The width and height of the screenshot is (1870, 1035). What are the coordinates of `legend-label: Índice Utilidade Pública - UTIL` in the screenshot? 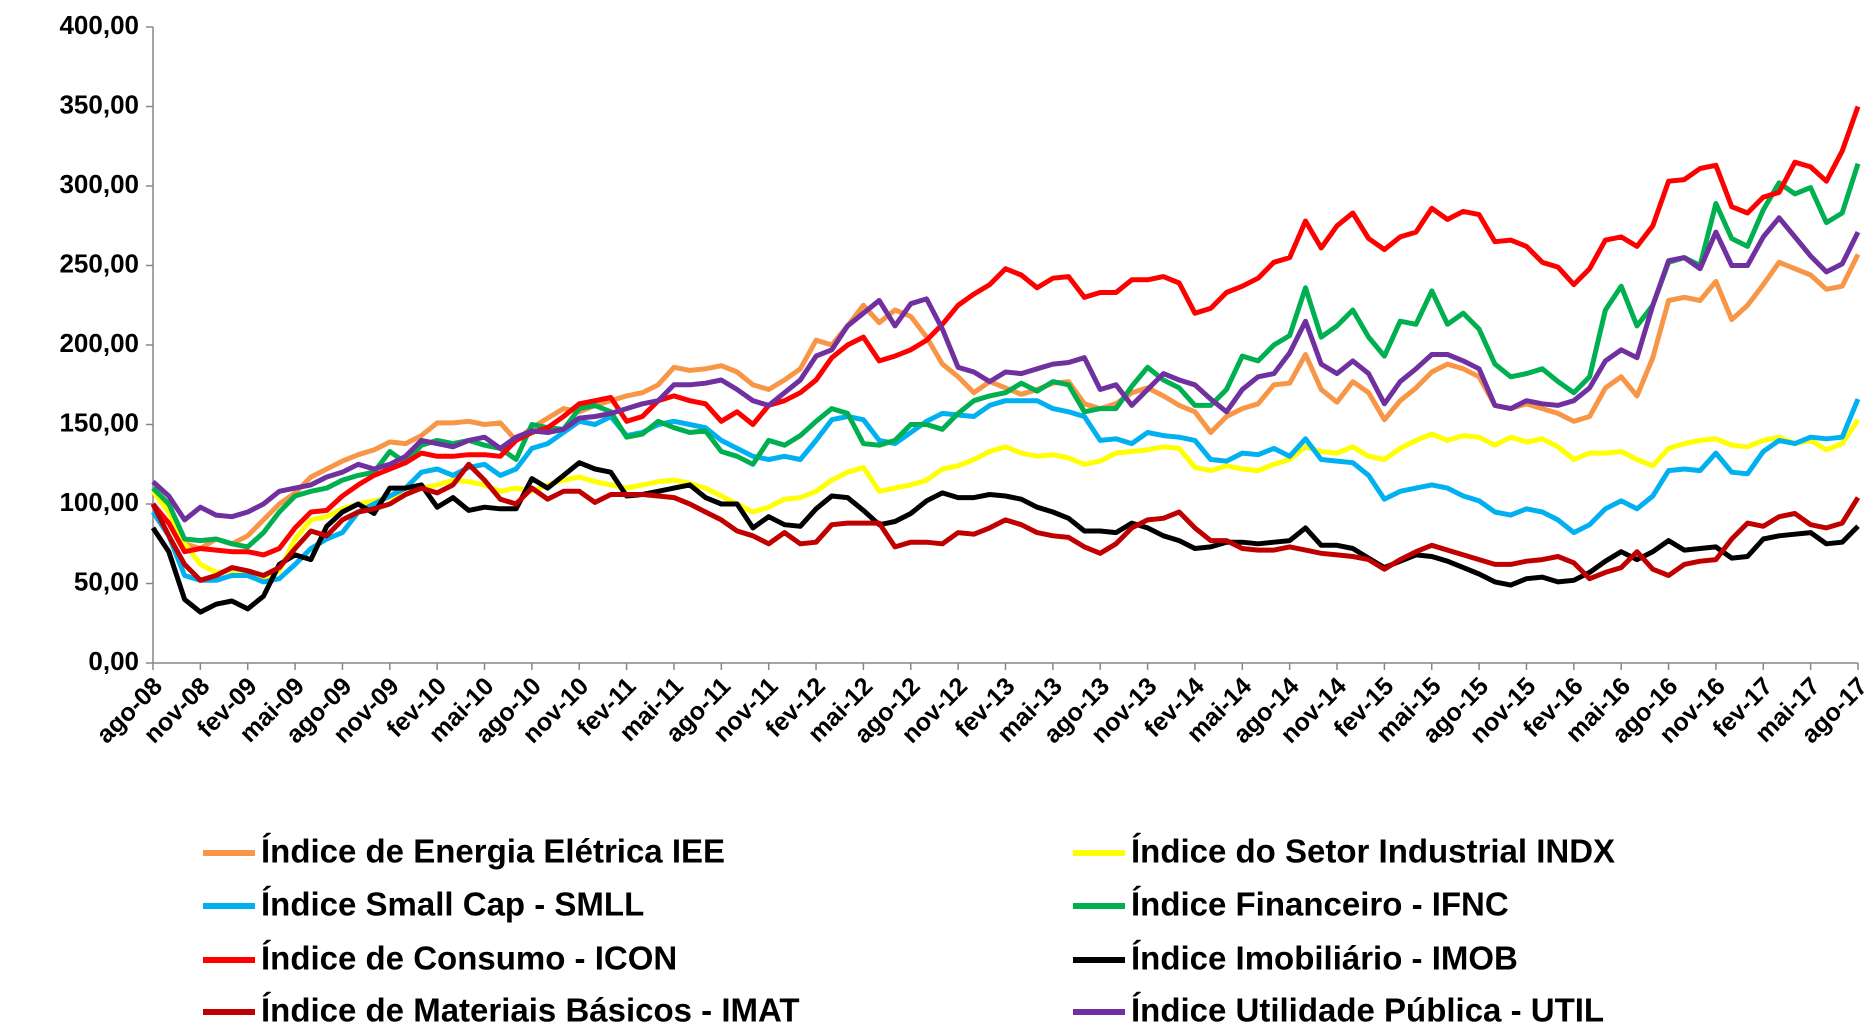 It's located at (1367, 1010).